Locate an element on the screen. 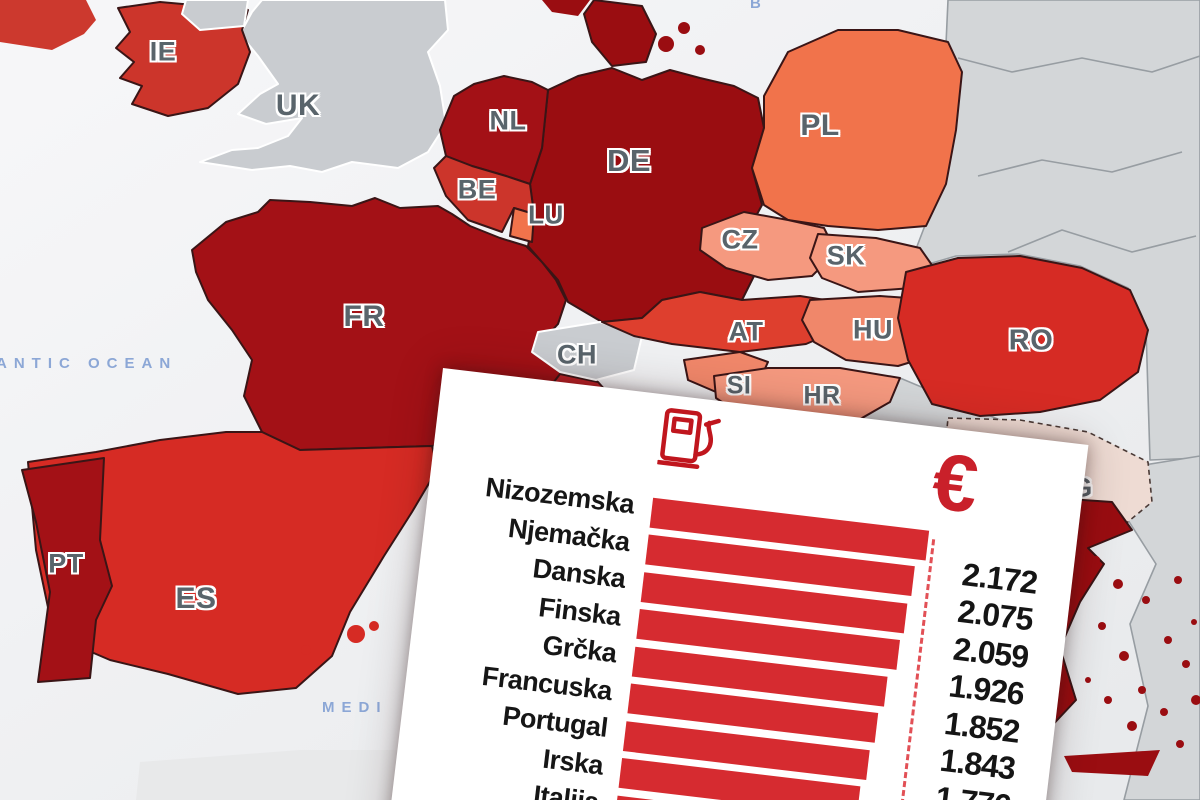 This screenshot has height=800, width=1200. greek-islands is located at coordinates (1142, 652).